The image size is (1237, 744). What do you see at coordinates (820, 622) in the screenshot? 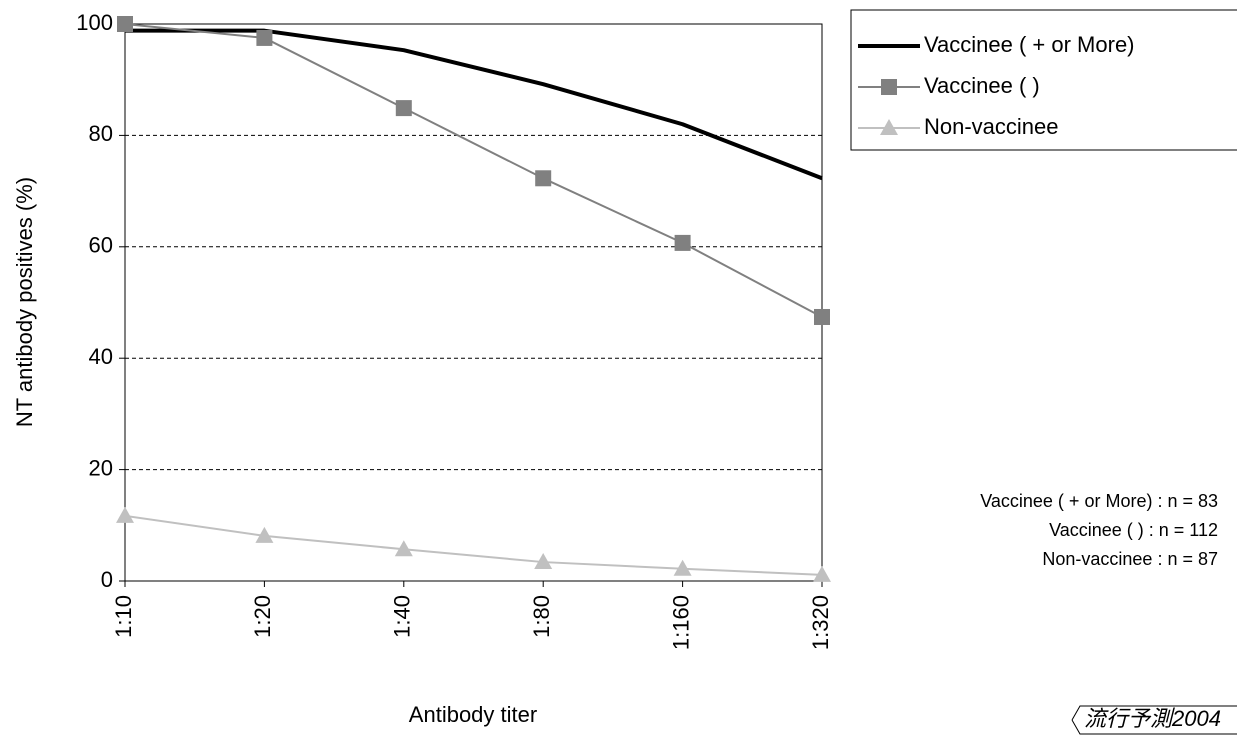
I see `x-tick-label: 1:320` at bounding box center [820, 622].